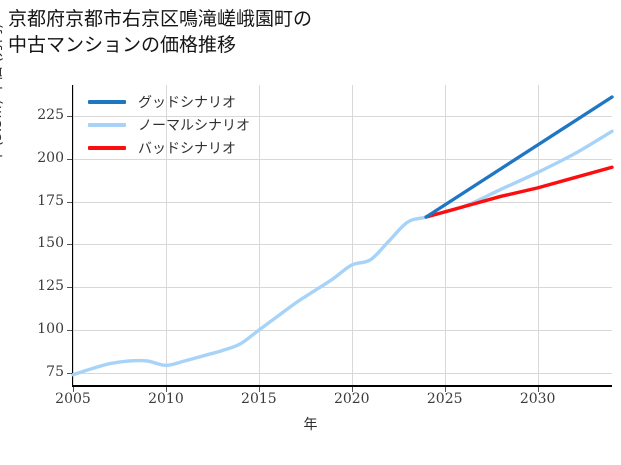  I want to click on legend-item-bad: バッドシナリオ, so click(169, 147).